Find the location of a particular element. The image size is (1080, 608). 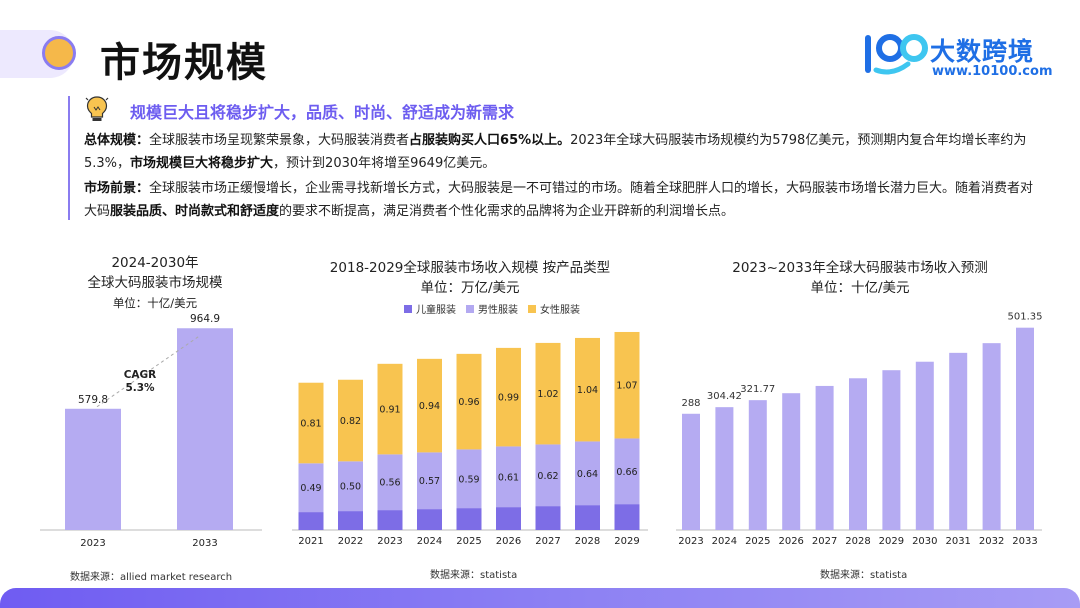

chart3-x-tick: 2024 is located at coordinates (724, 541).